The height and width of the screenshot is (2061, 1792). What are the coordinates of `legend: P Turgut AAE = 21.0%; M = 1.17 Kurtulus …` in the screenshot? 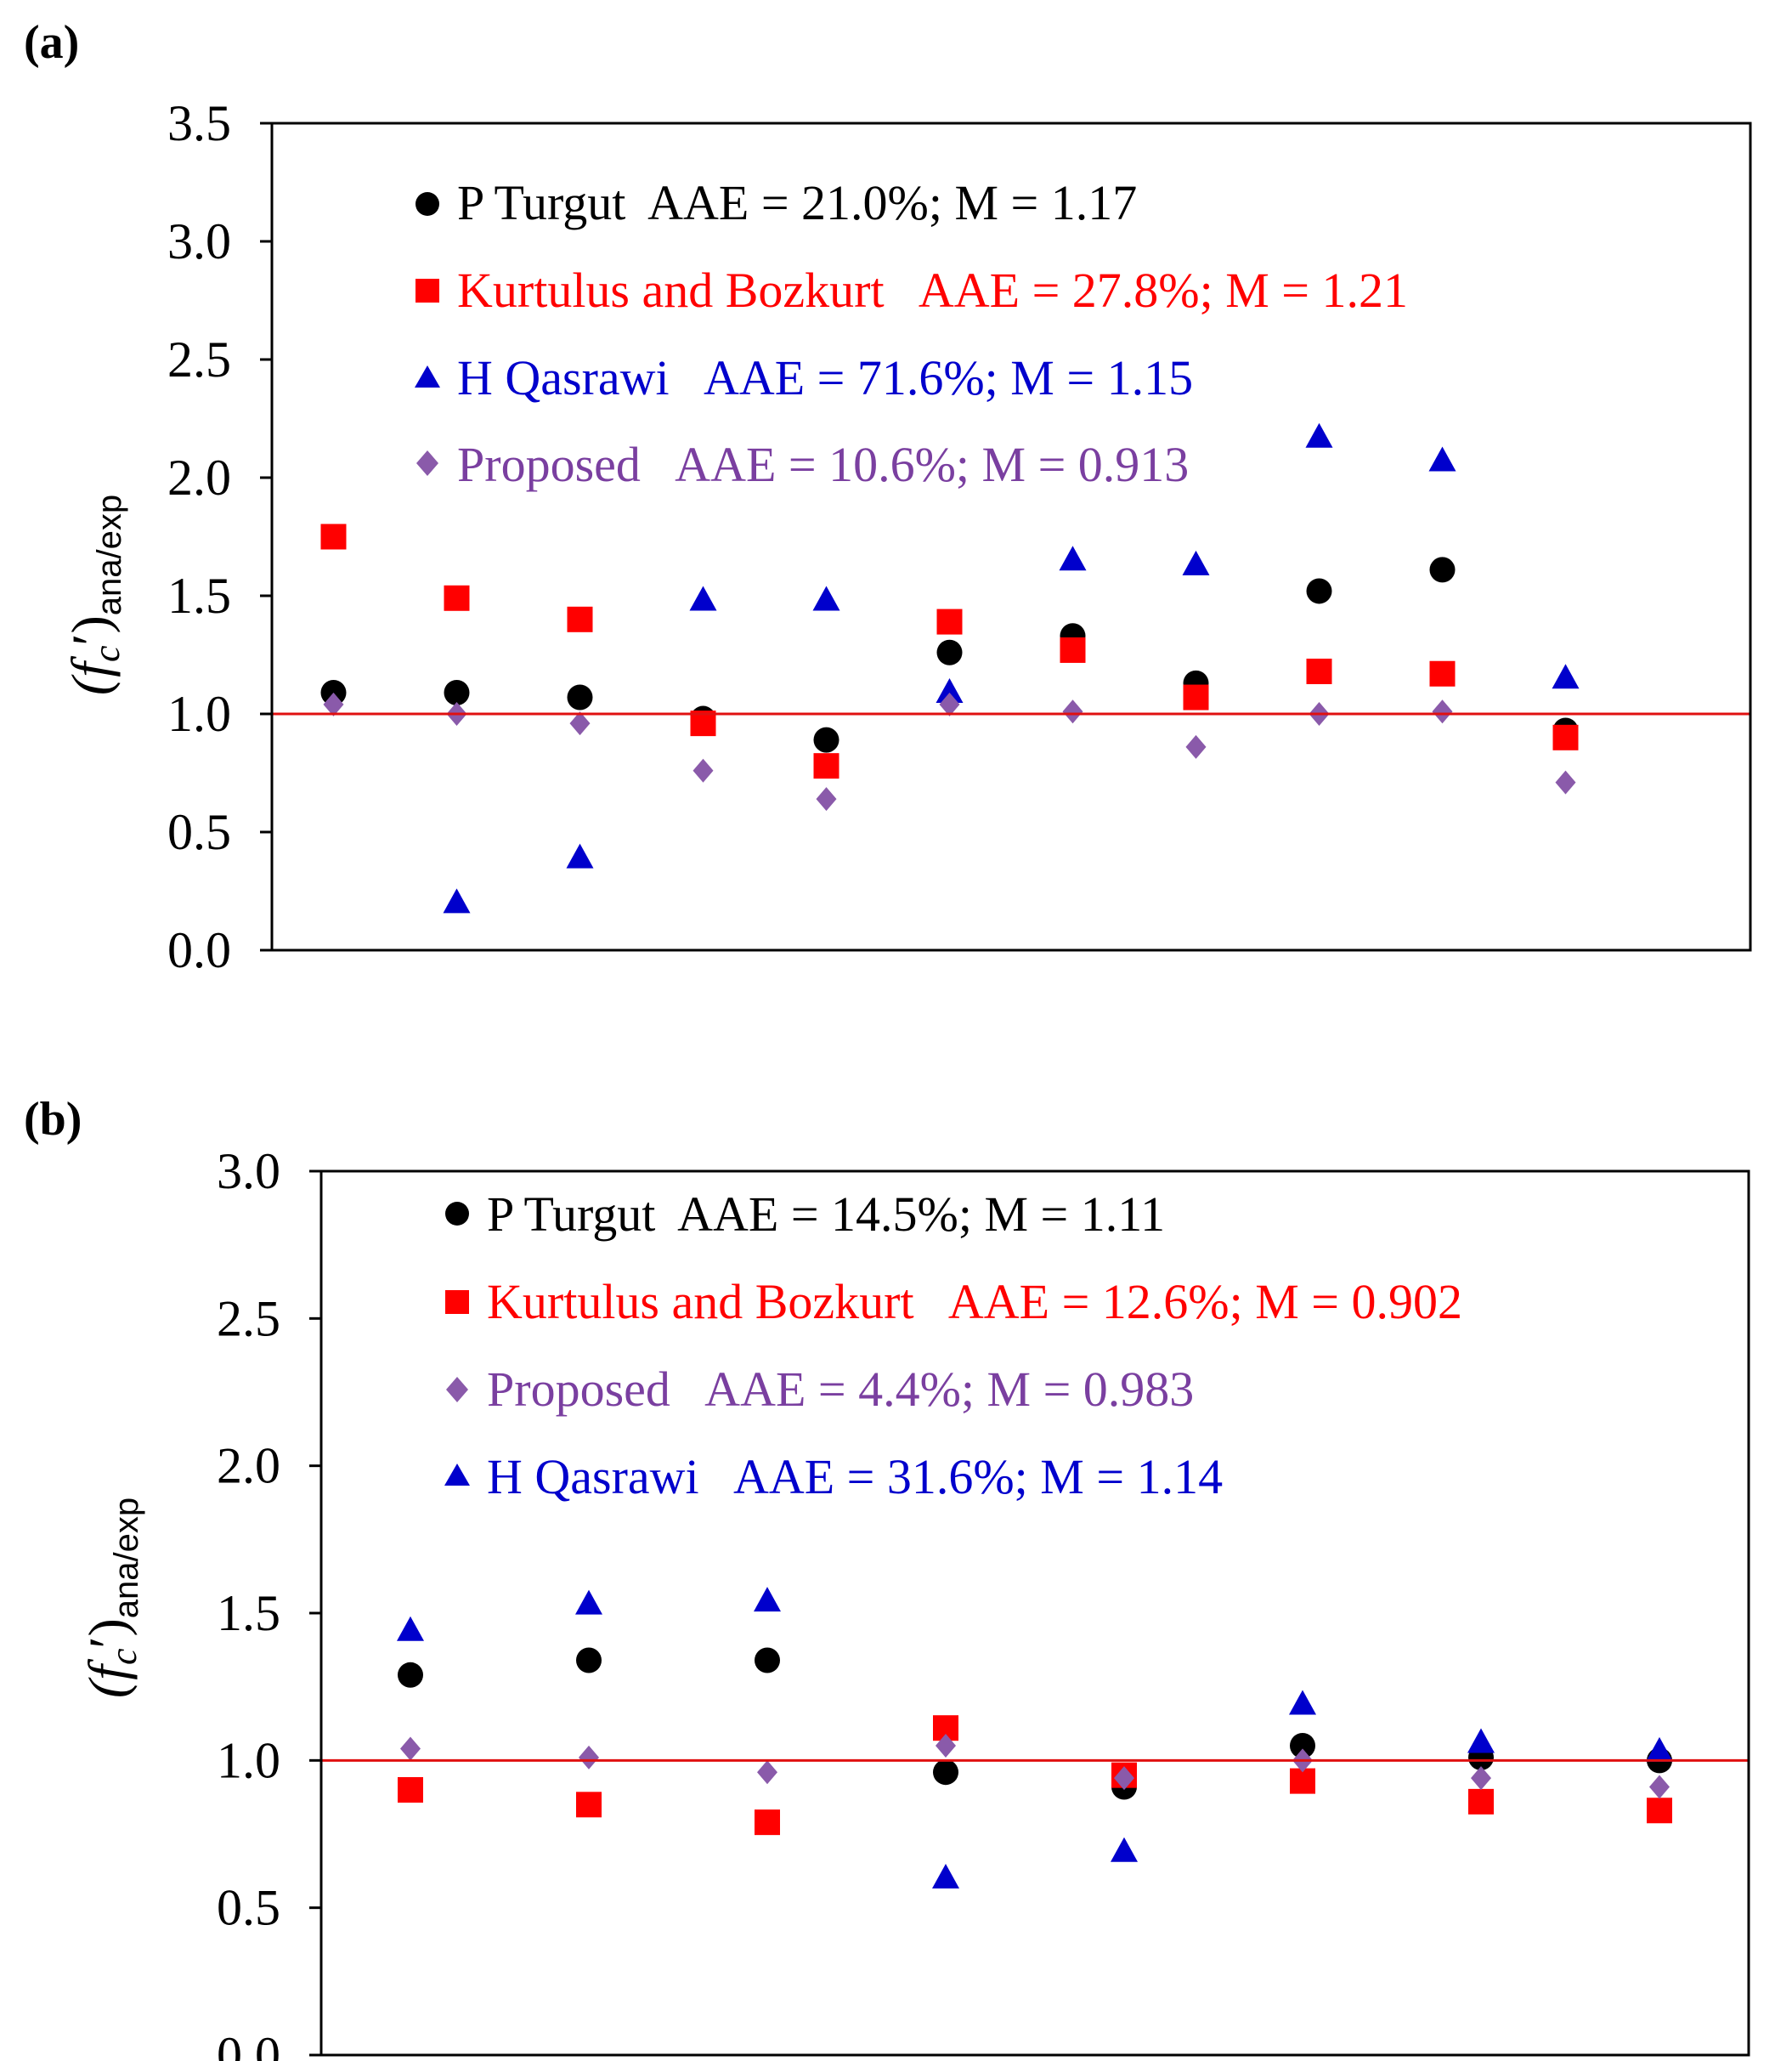 It's located at (911, 333).